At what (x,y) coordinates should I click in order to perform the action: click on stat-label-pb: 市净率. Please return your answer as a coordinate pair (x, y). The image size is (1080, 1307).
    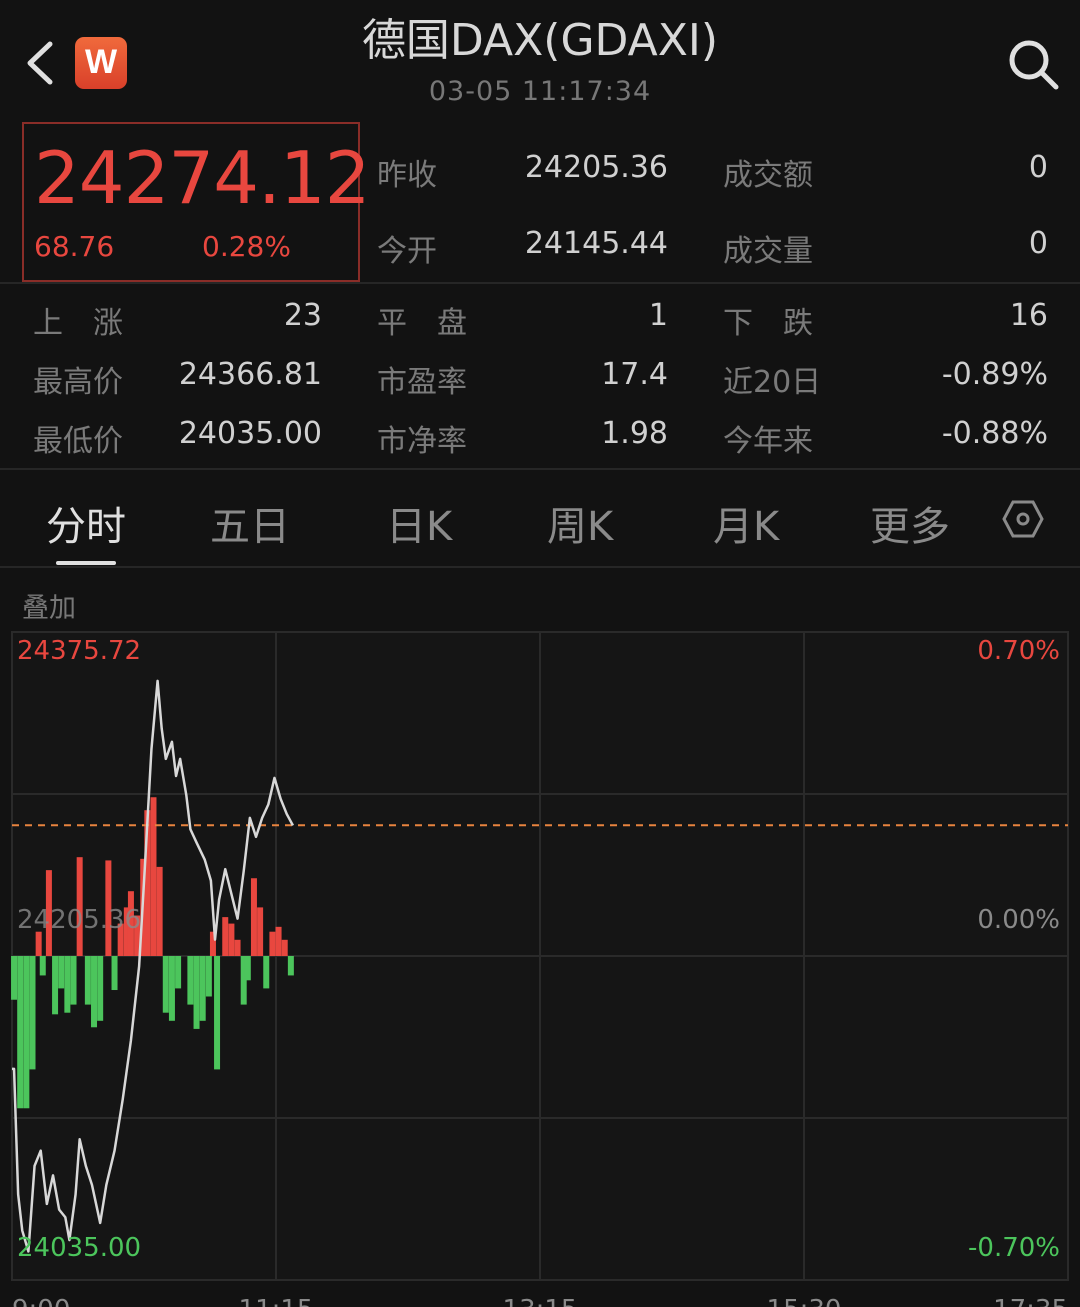
    Looking at the image, I should click on (422, 441).